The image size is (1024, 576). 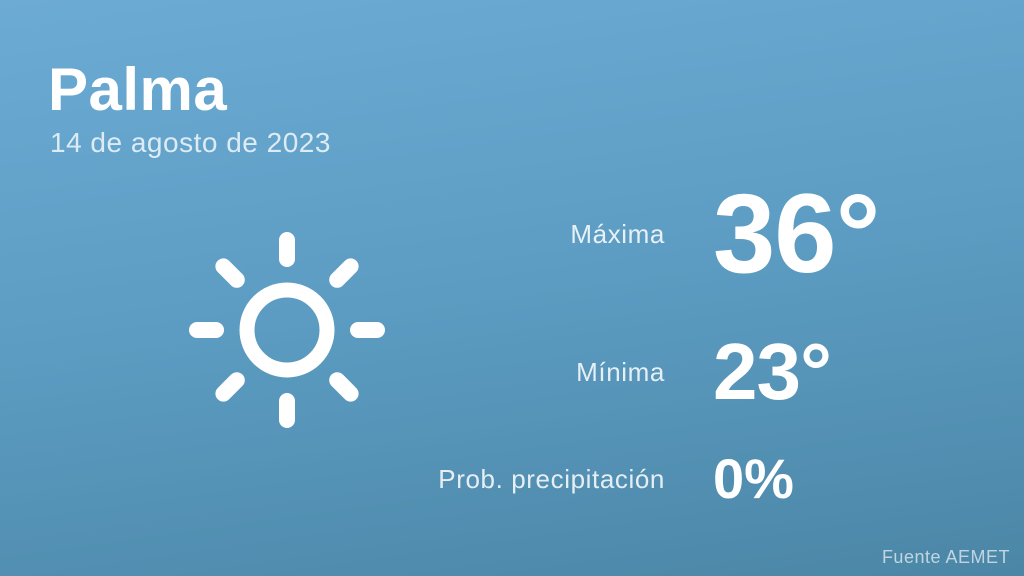 I want to click on precipitation-value: 0%, so click(x=753, y=478).